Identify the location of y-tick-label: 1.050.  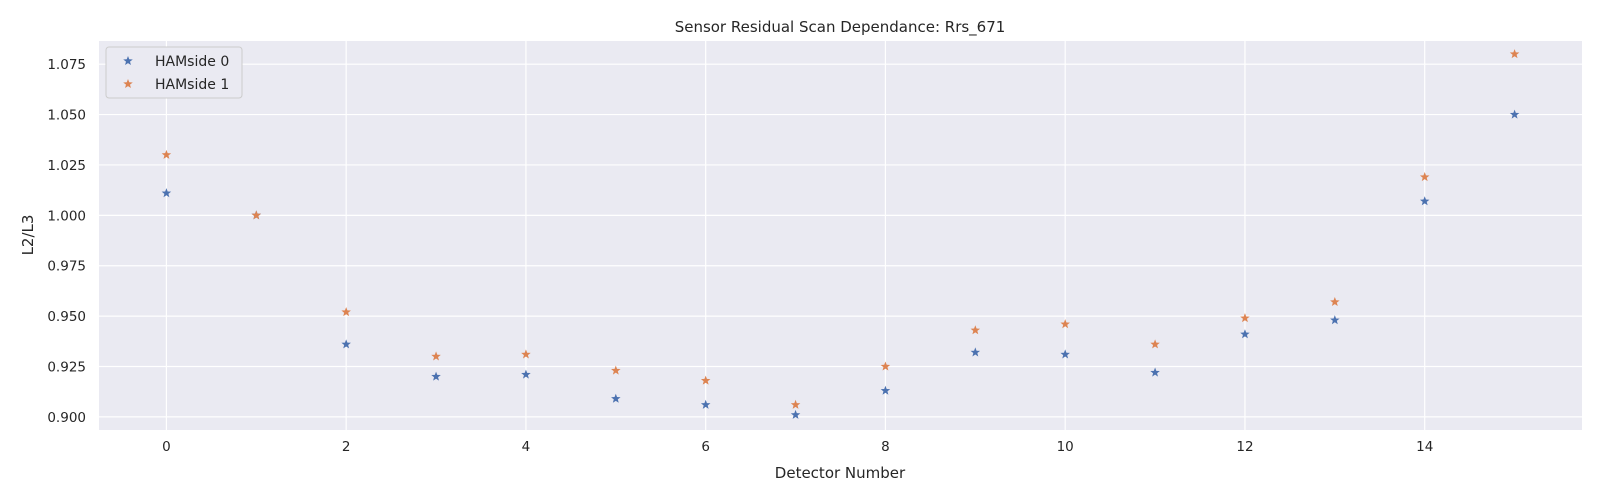
(66, 116).